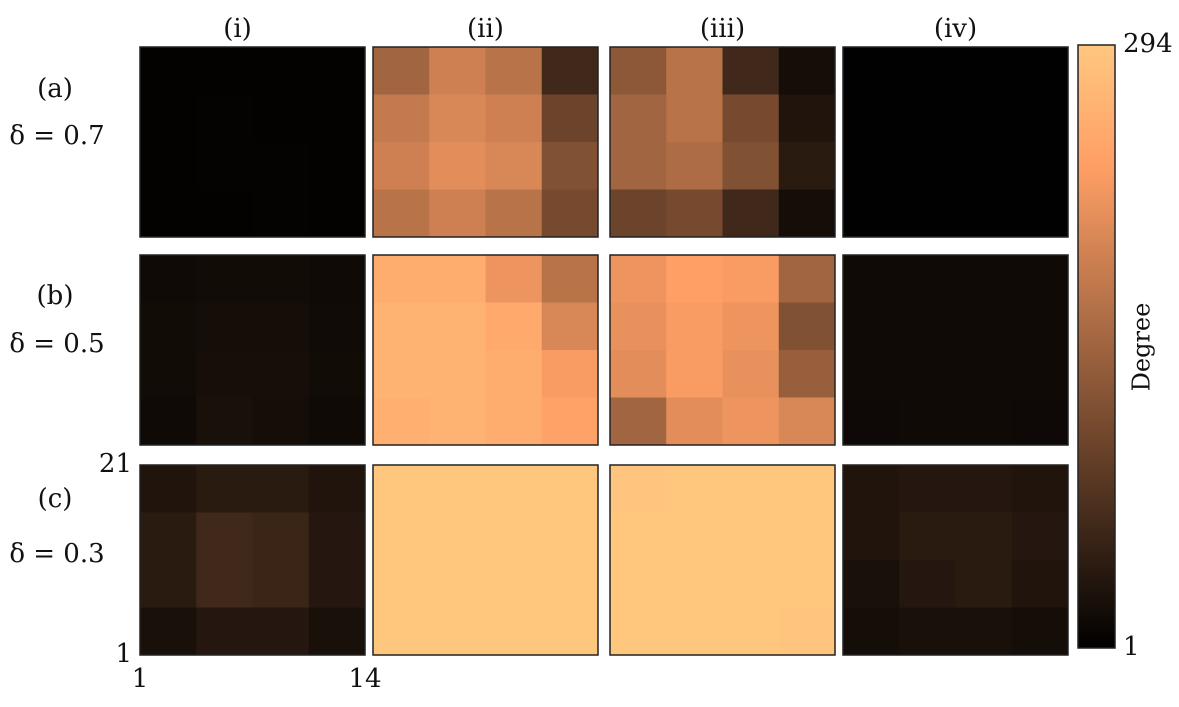  I want to click on y-tick-label: 1, so click(123, 654).